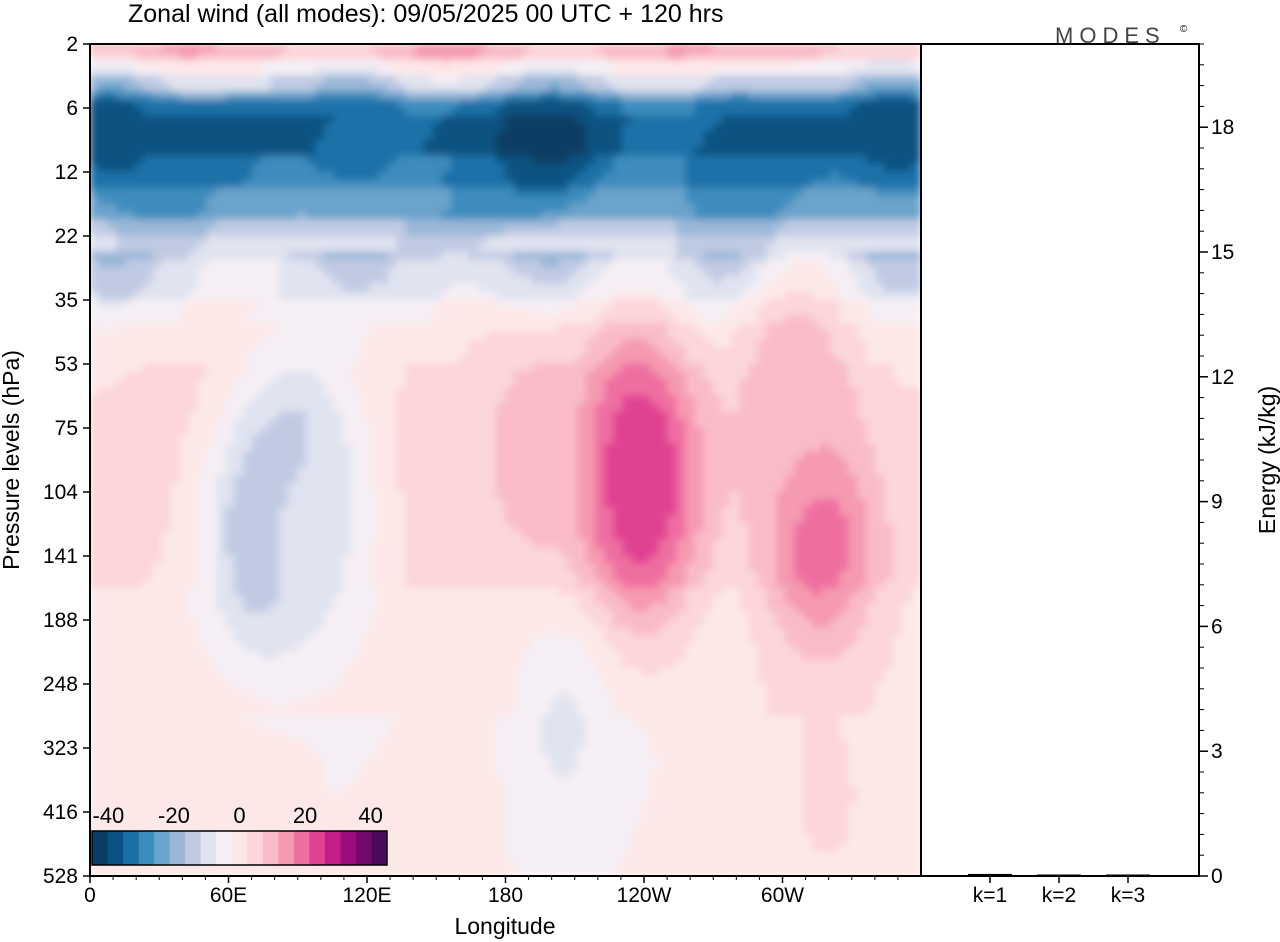  I want to click on x-tick-label: 0, so click(90, 895).